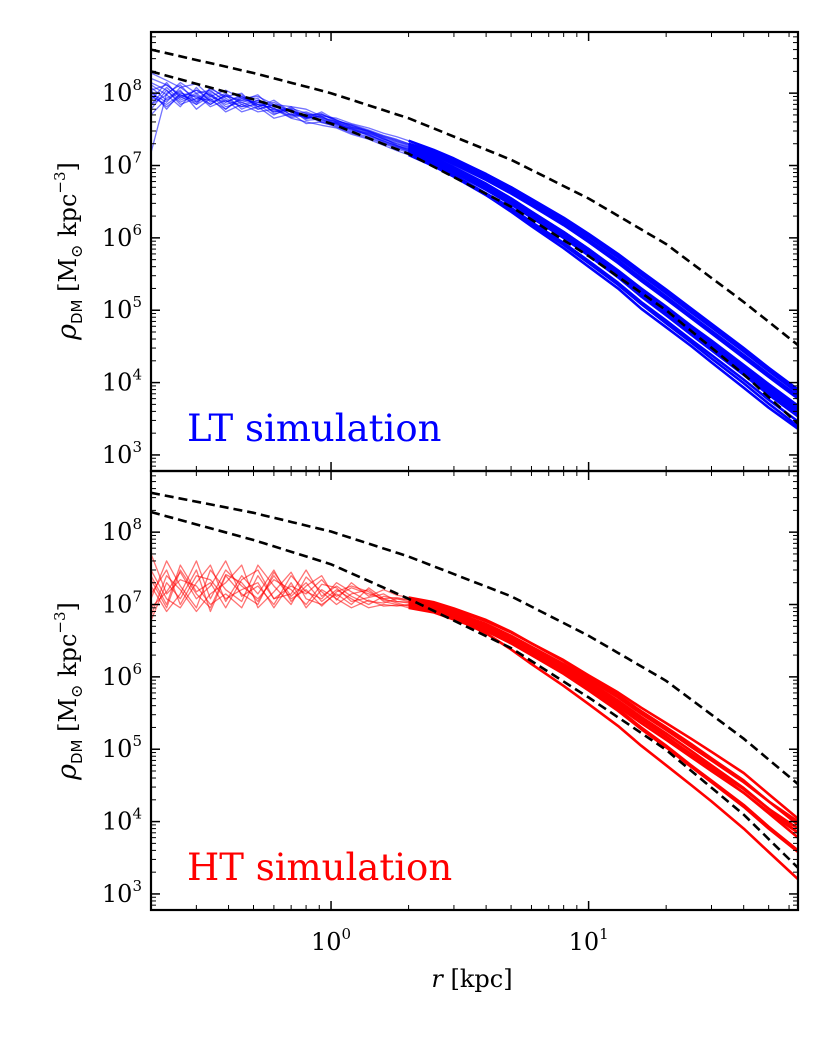 The width and height of the screenshot is (830, 1038). I want to click on x-tick-label: 10¹, so click(589, 940).